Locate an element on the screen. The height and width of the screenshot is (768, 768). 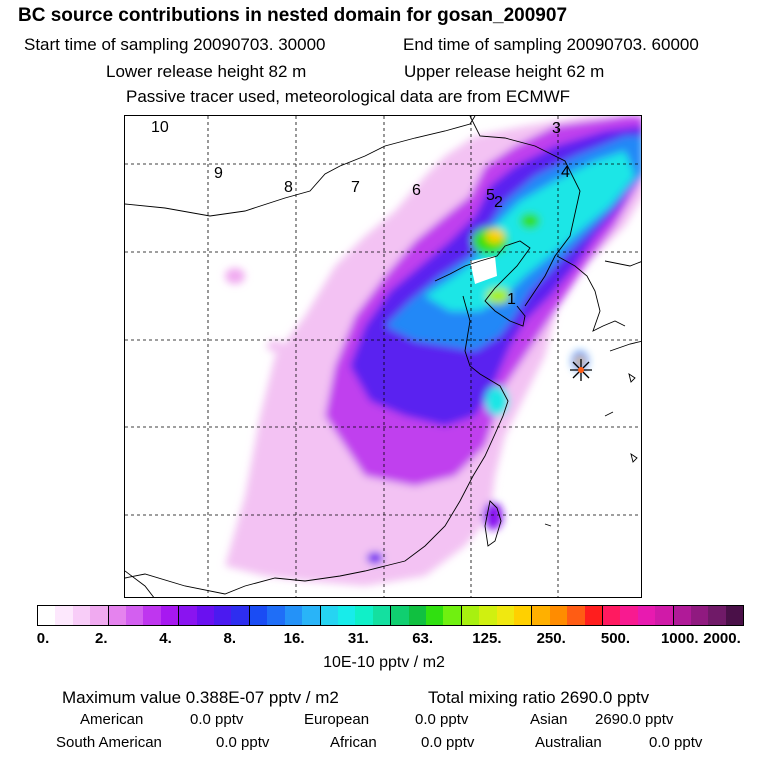
region-label-1: 1 is located at coordinates (511, 299).